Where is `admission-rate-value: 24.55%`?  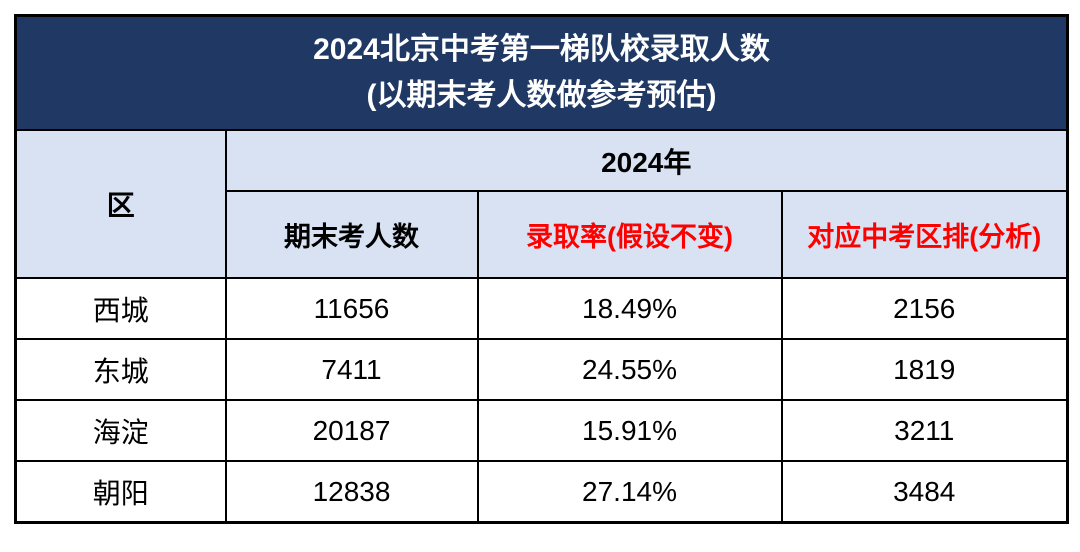 admission-rate-value: 24.55% is located at coordinates (629, 369).